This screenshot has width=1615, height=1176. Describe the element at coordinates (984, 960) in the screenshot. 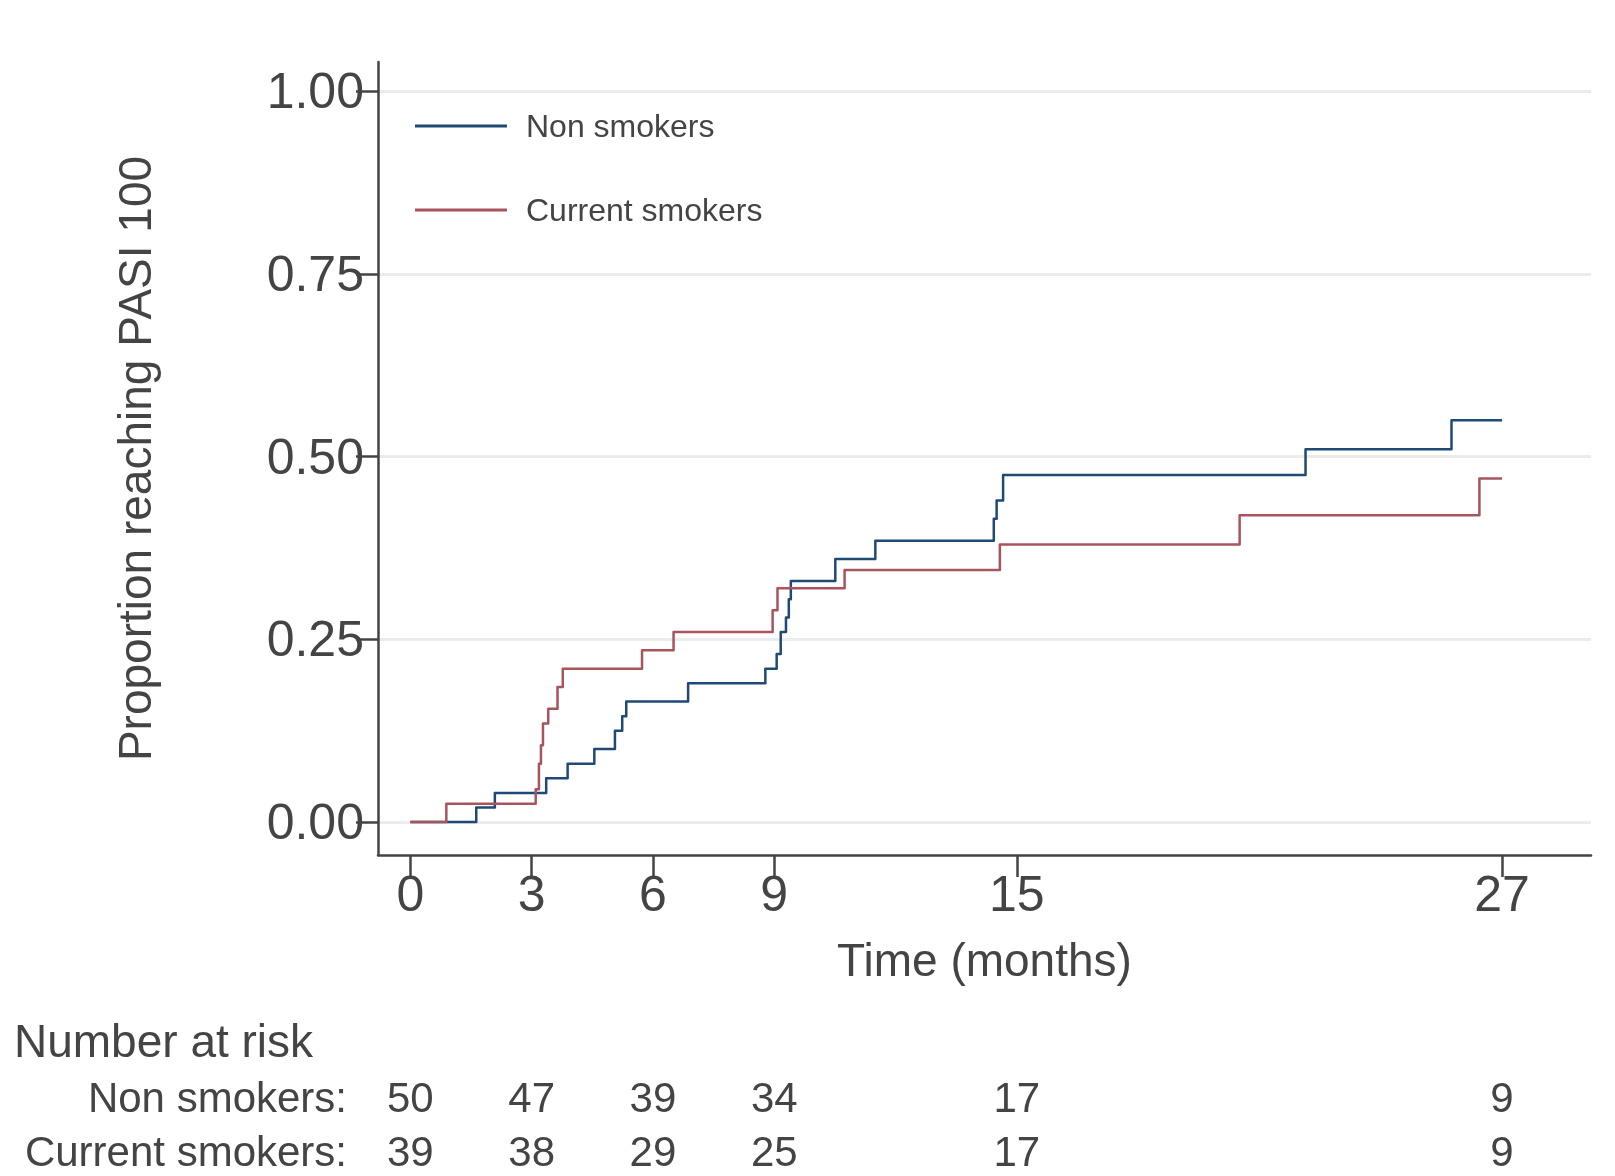

I see `x-axis-title: Time (months)` at that location.